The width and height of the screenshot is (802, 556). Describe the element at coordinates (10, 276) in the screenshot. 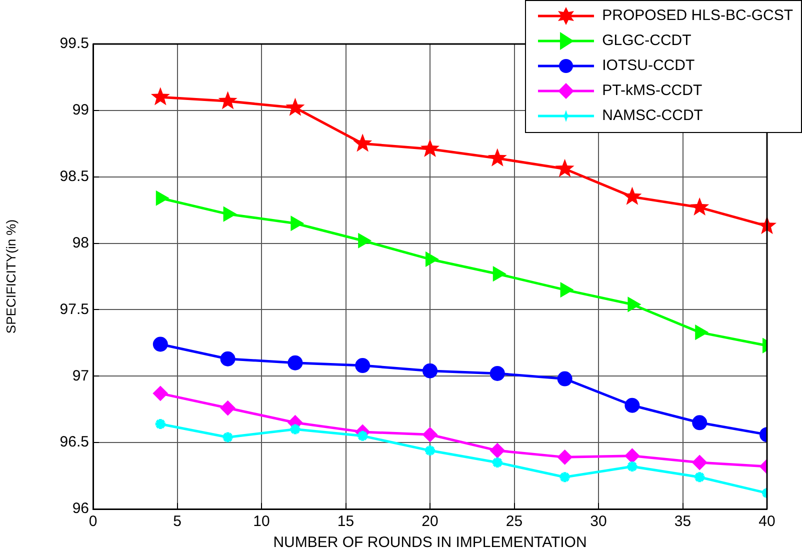

I see `y-axis-title: SPECIFICITY(in %)` at that location.